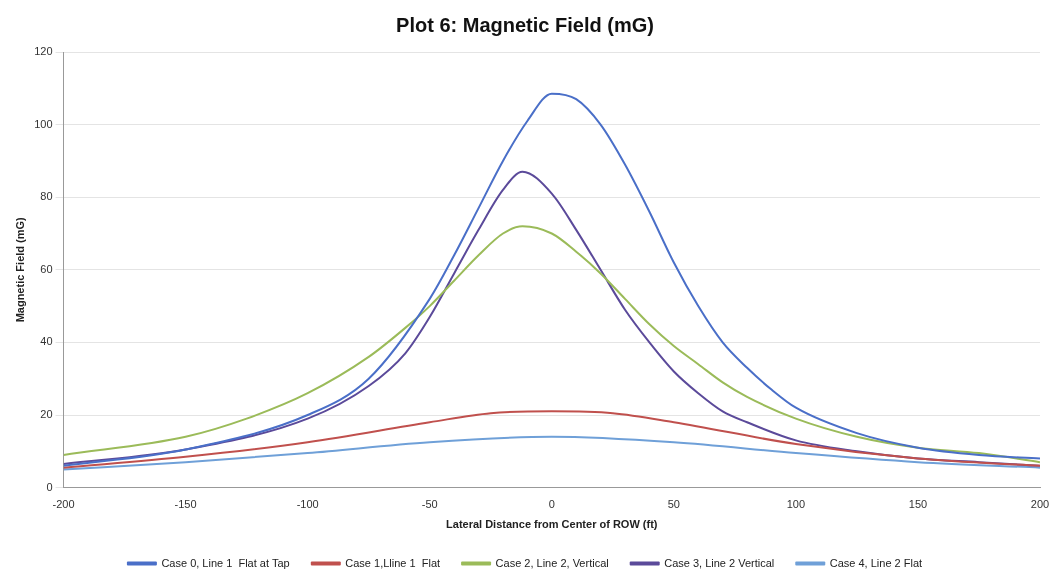 The image size is (1054, 583). Describe the element at coordinates (49, 486) in the screenshot. I see `y-tick-label: 0` at that location.